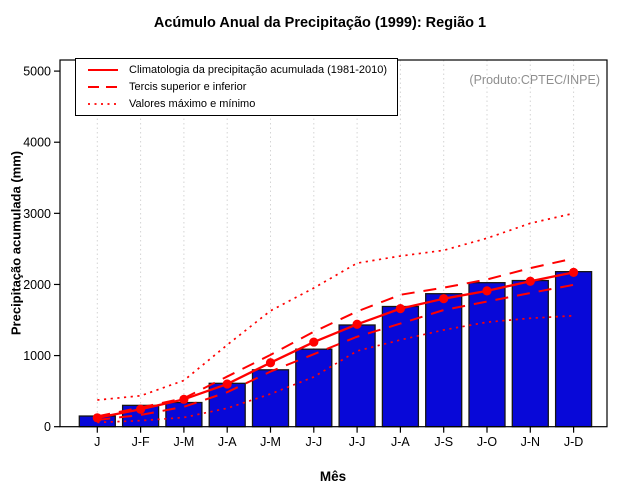  I want to click on bar-J-S, so click(444, 360).